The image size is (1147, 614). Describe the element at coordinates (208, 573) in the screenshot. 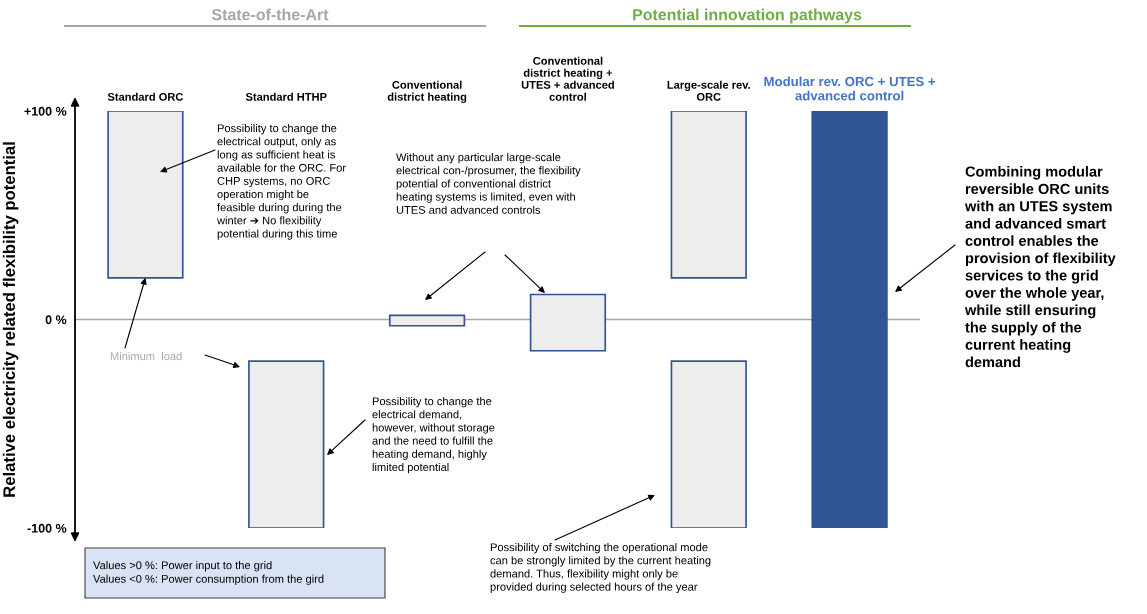

I see `text: Values >0 %: Power input to the grid Values <0 %: Power consumption from the gird` at that location.